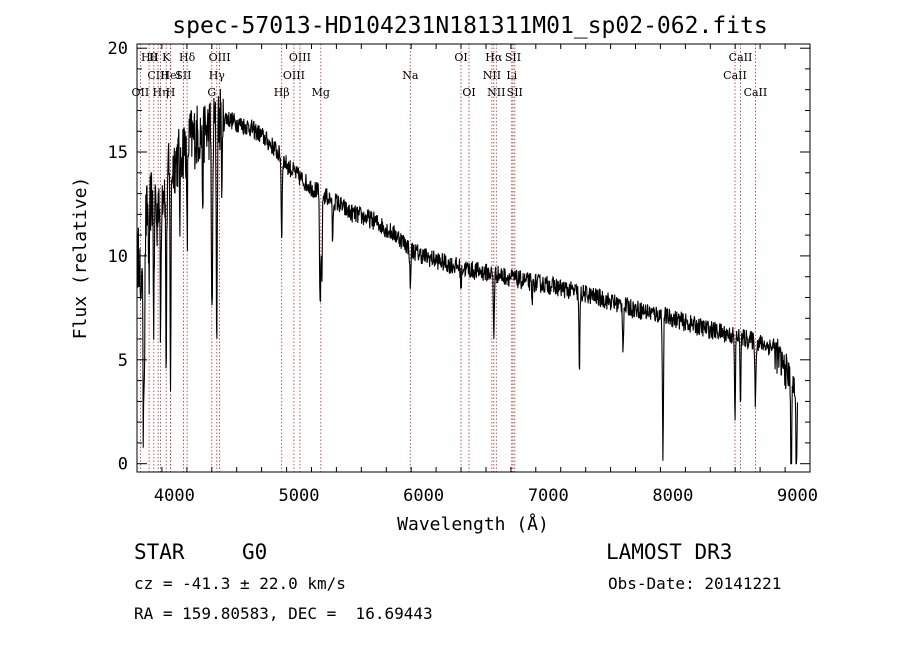 The height and width of the screenshot is (649, 900). I want to click on line-label: OII, so click(141, 92).